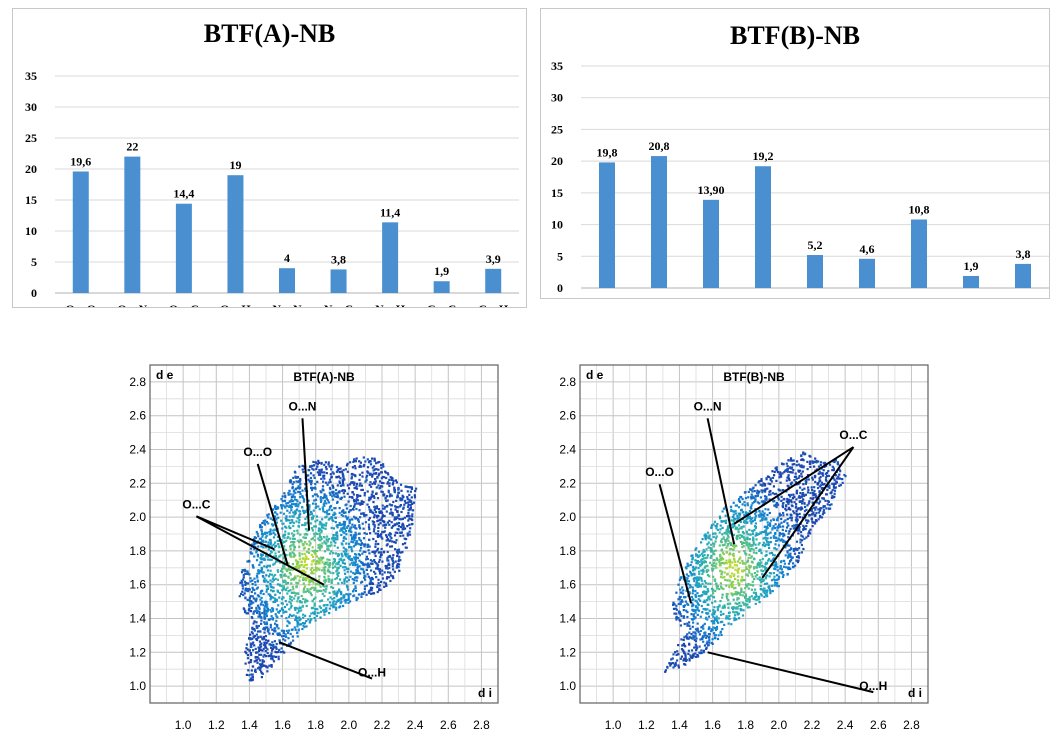 The height and width of the screenshot is (733, 1056). I want to click on x-tick-label: N…H, so click(390, 304).